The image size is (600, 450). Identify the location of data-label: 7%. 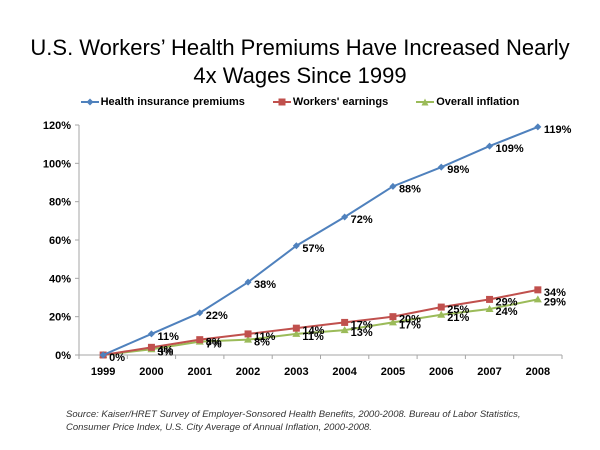
(214, 345).